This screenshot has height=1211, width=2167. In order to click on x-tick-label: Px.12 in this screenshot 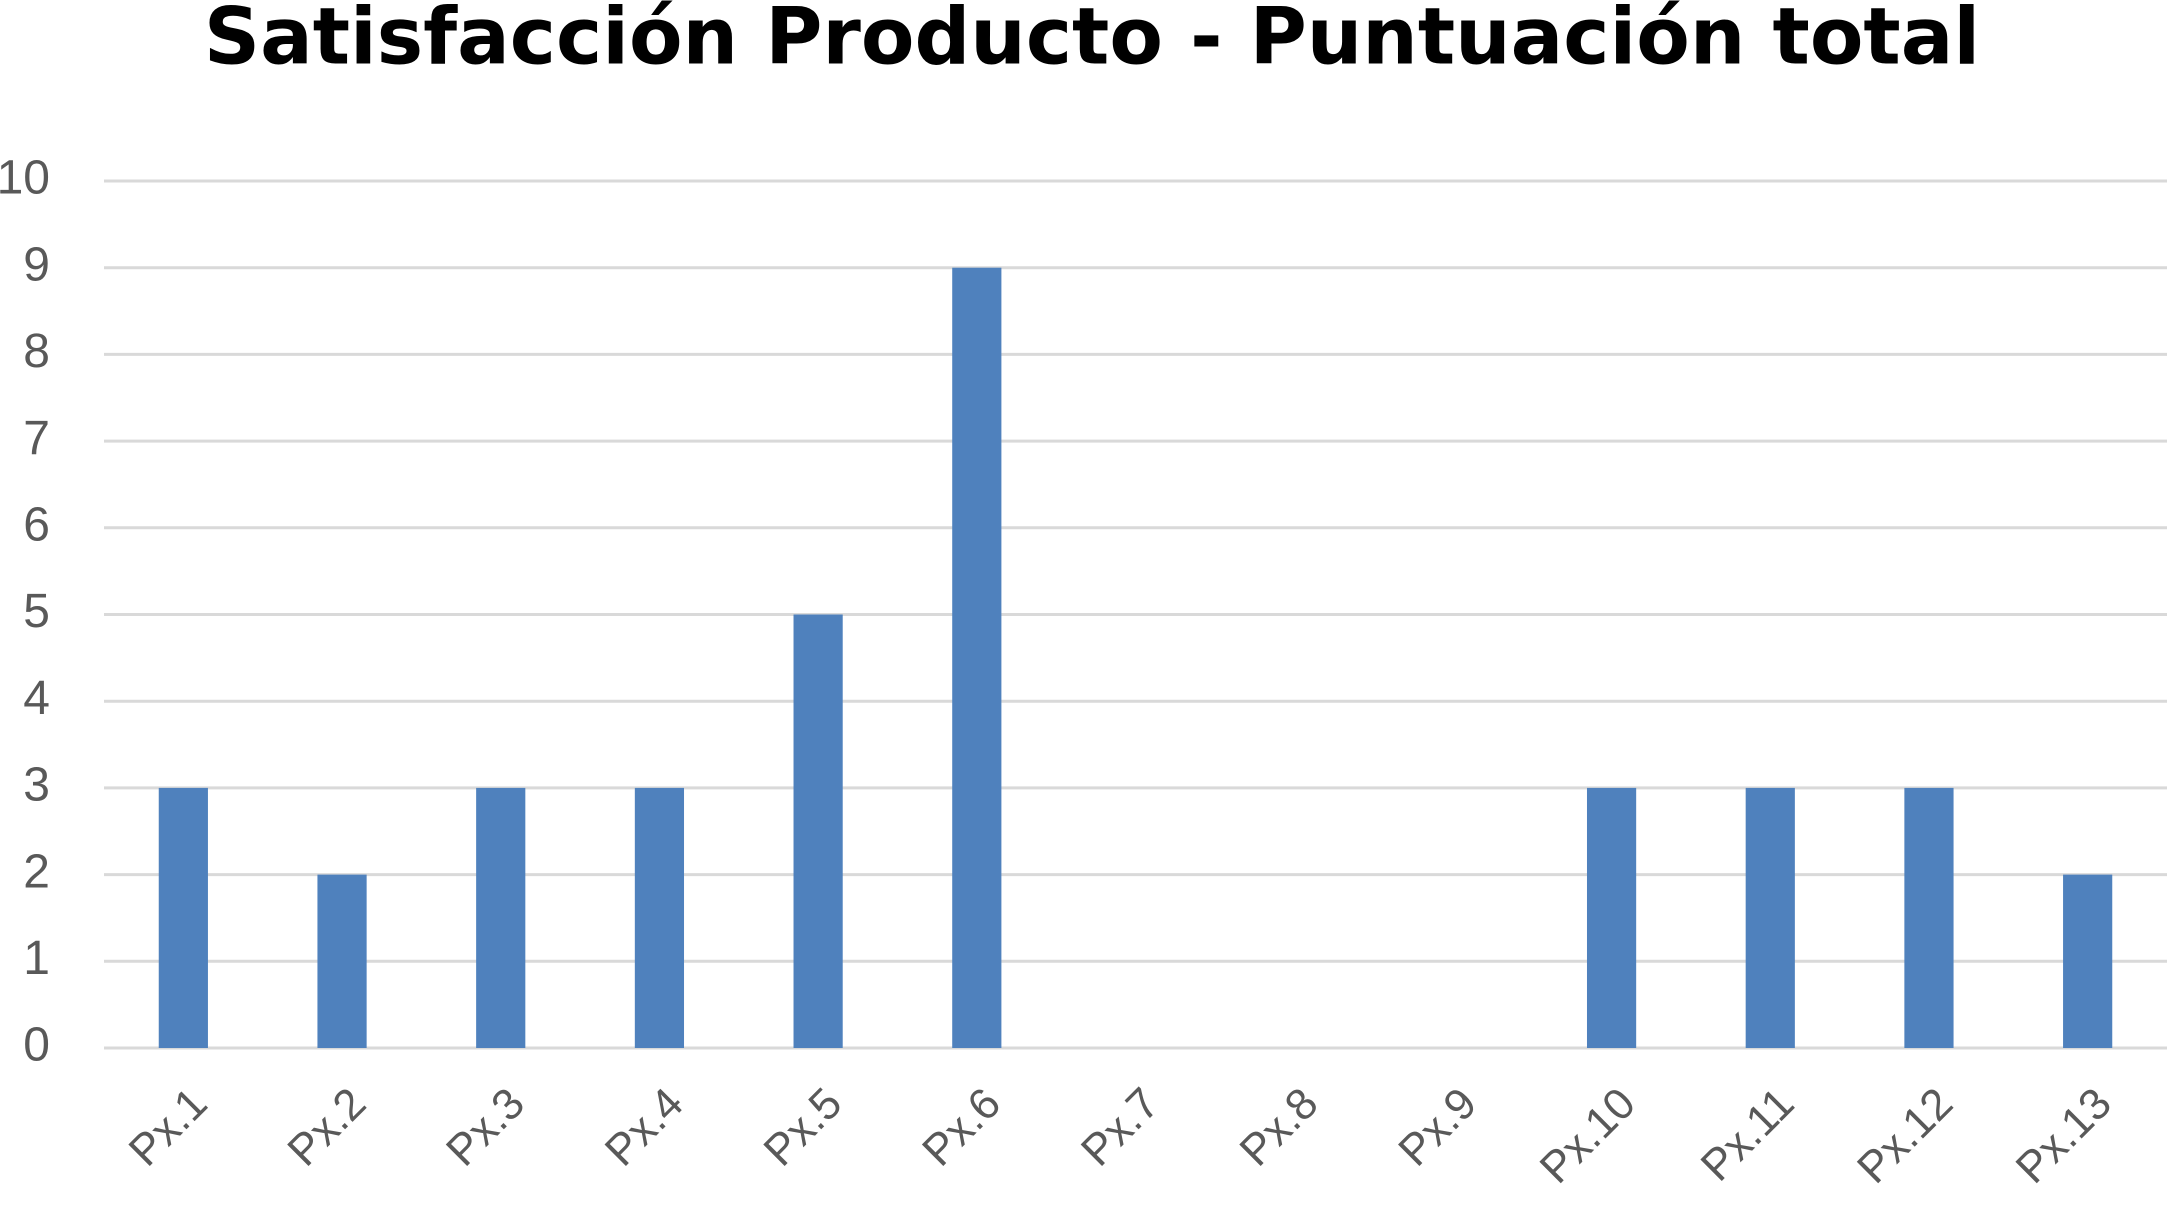, I will do `click(1905, 1136)`.